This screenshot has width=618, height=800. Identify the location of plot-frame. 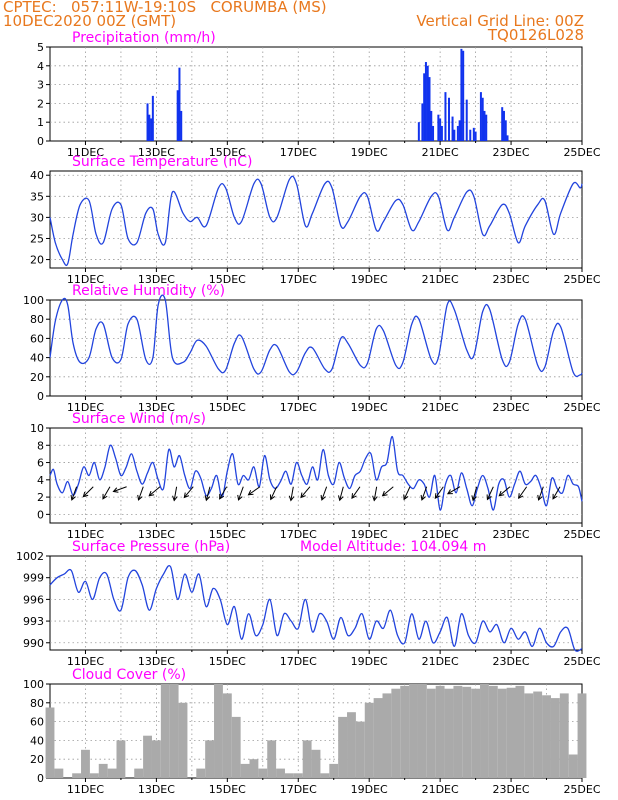
(316, 94).